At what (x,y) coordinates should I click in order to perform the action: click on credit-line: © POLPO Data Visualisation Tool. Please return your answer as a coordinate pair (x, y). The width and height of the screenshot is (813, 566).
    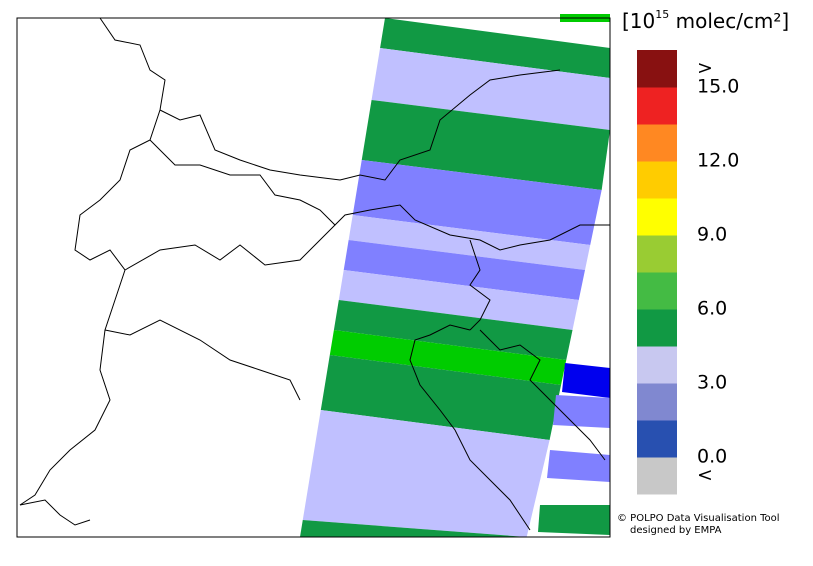
    Looking at the image, I should click on (698, 518).